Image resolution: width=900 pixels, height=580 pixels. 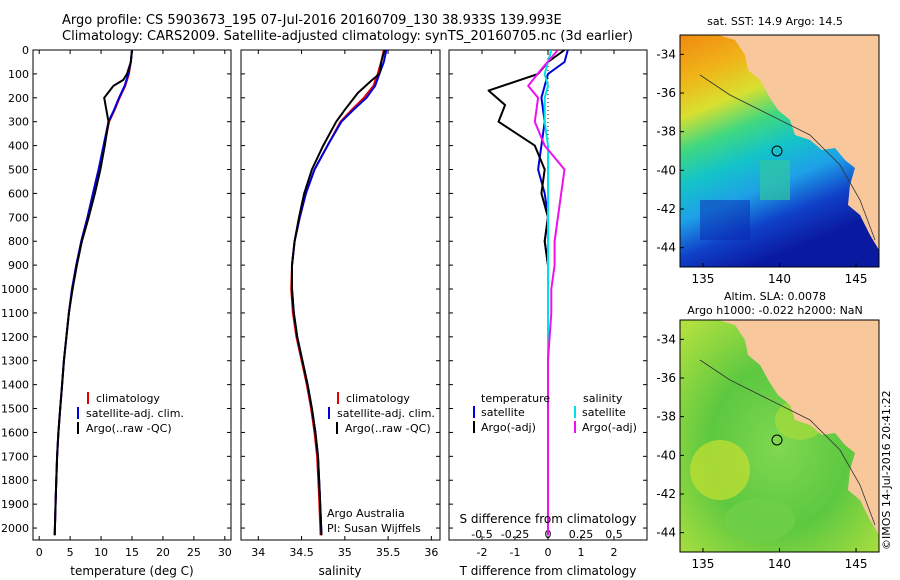 I want to click on difference-top-label: S difference from climatology, so click(x=548, y=519).